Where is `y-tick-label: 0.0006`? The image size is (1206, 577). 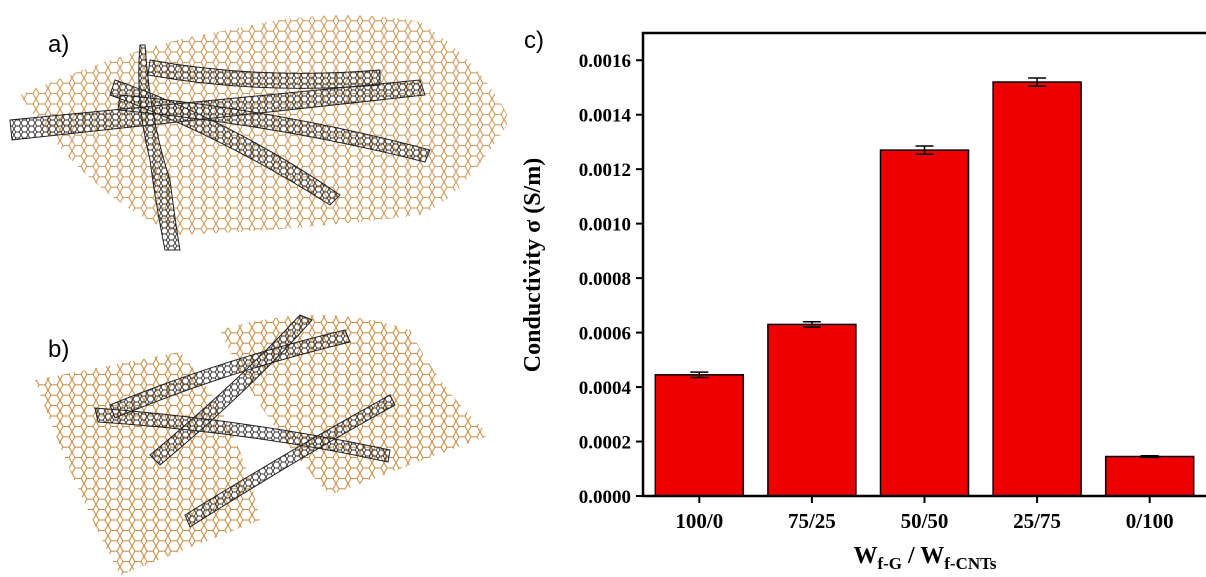
y-tick-label: 0.0006 is located at coordinates (605, 334).